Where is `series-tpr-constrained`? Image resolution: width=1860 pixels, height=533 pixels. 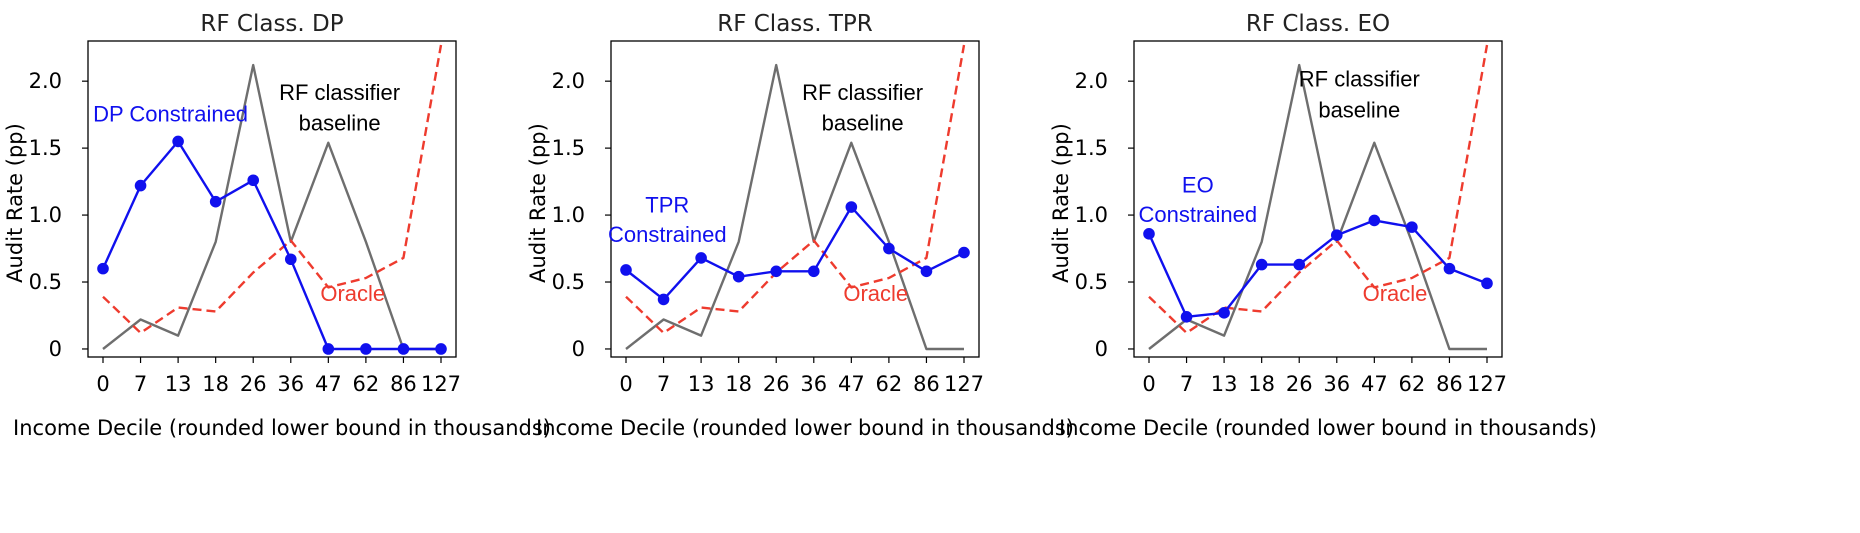 series-tpr-constrained is located at coordinates (795, 253).